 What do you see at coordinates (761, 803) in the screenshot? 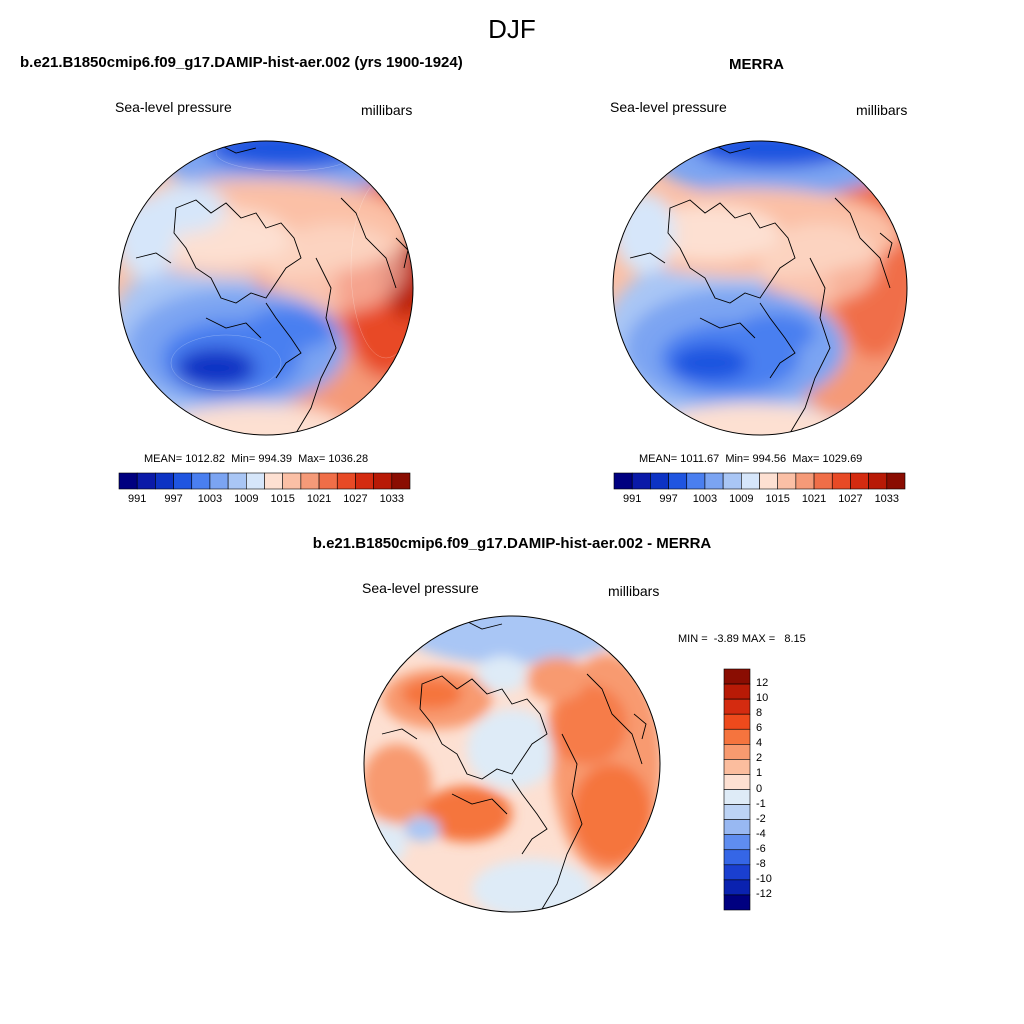
I see `colorbar-tick-label: -1` at bounding box center [761, 803].